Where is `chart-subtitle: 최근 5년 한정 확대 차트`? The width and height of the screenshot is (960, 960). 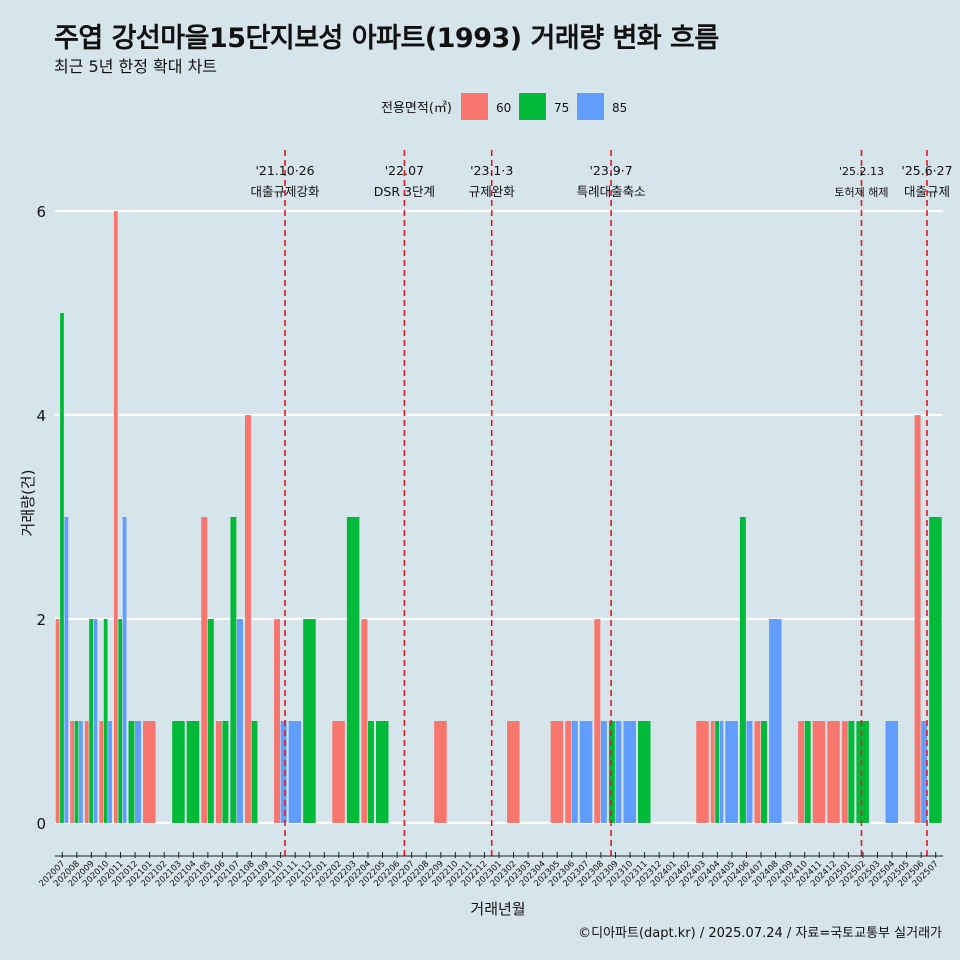 chart-subtitle: 최근 5년 한정 확대 차트 is located at coordinates (136, 66).